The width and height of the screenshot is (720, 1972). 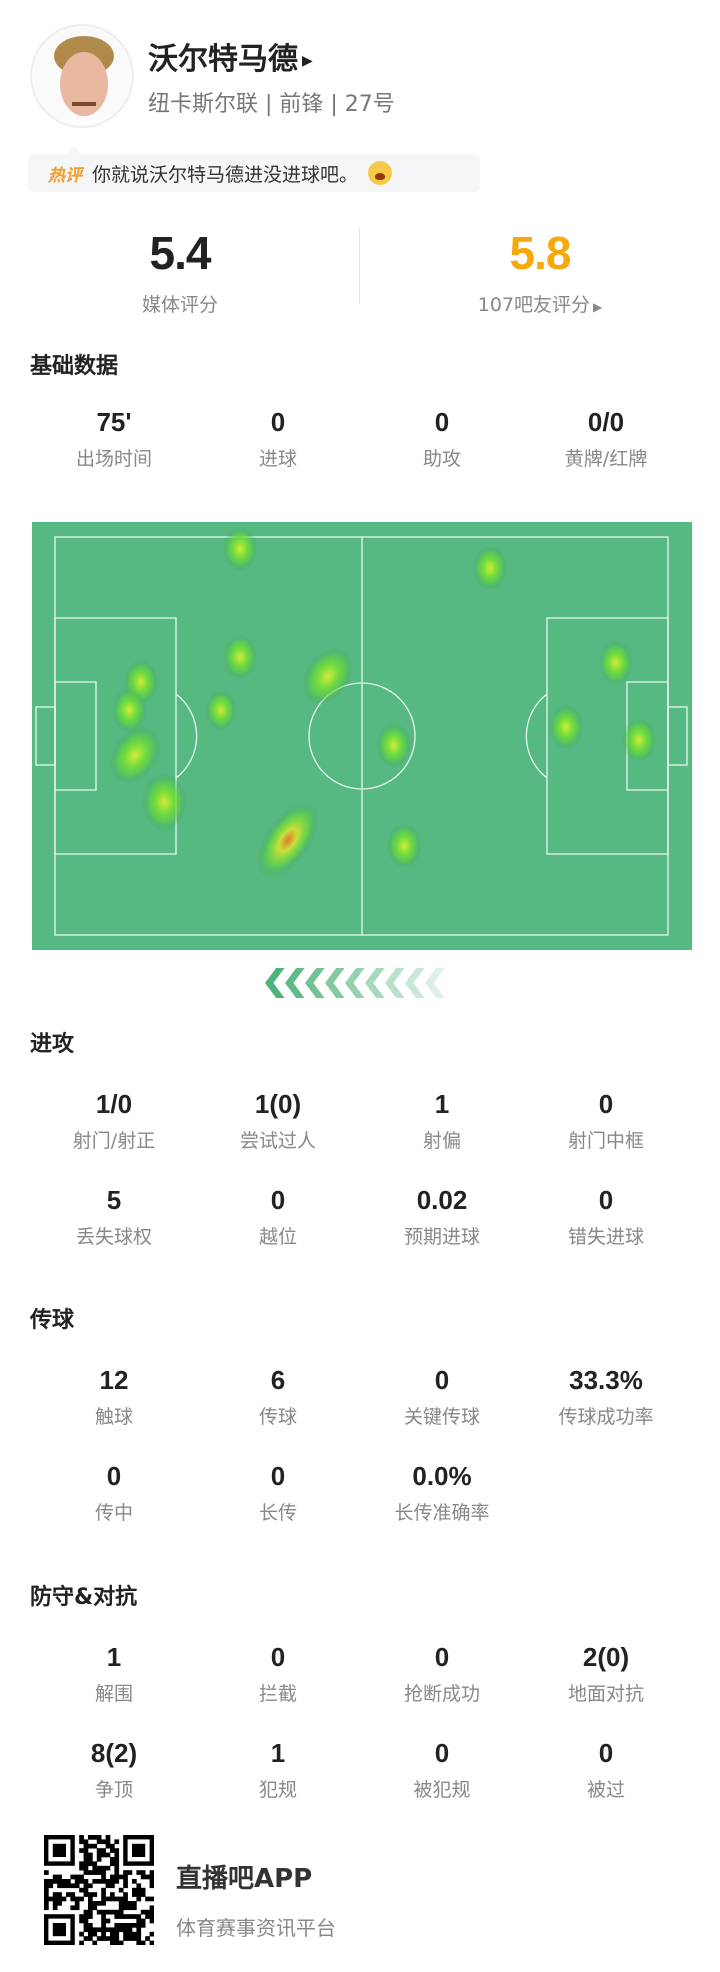 I want to click on stat-value: 1(0), so click(x=278, y=1104).